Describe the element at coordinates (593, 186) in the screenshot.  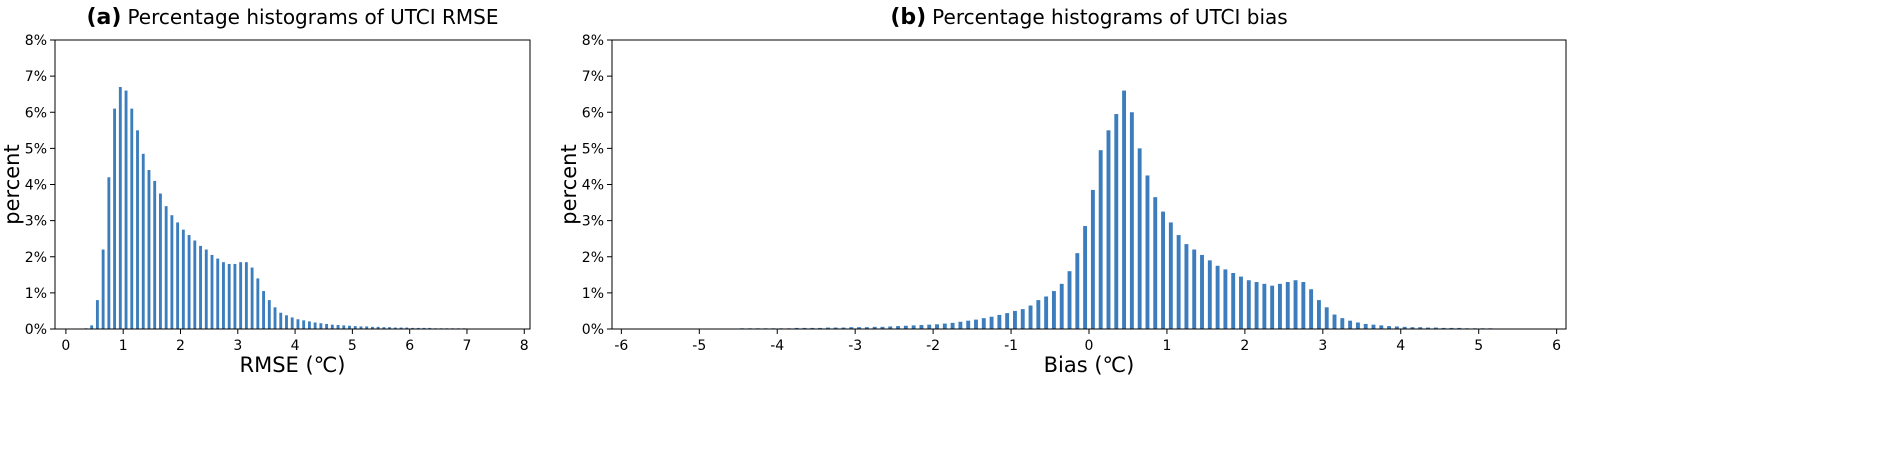
I see `y-tick-label: 4%` at that location.